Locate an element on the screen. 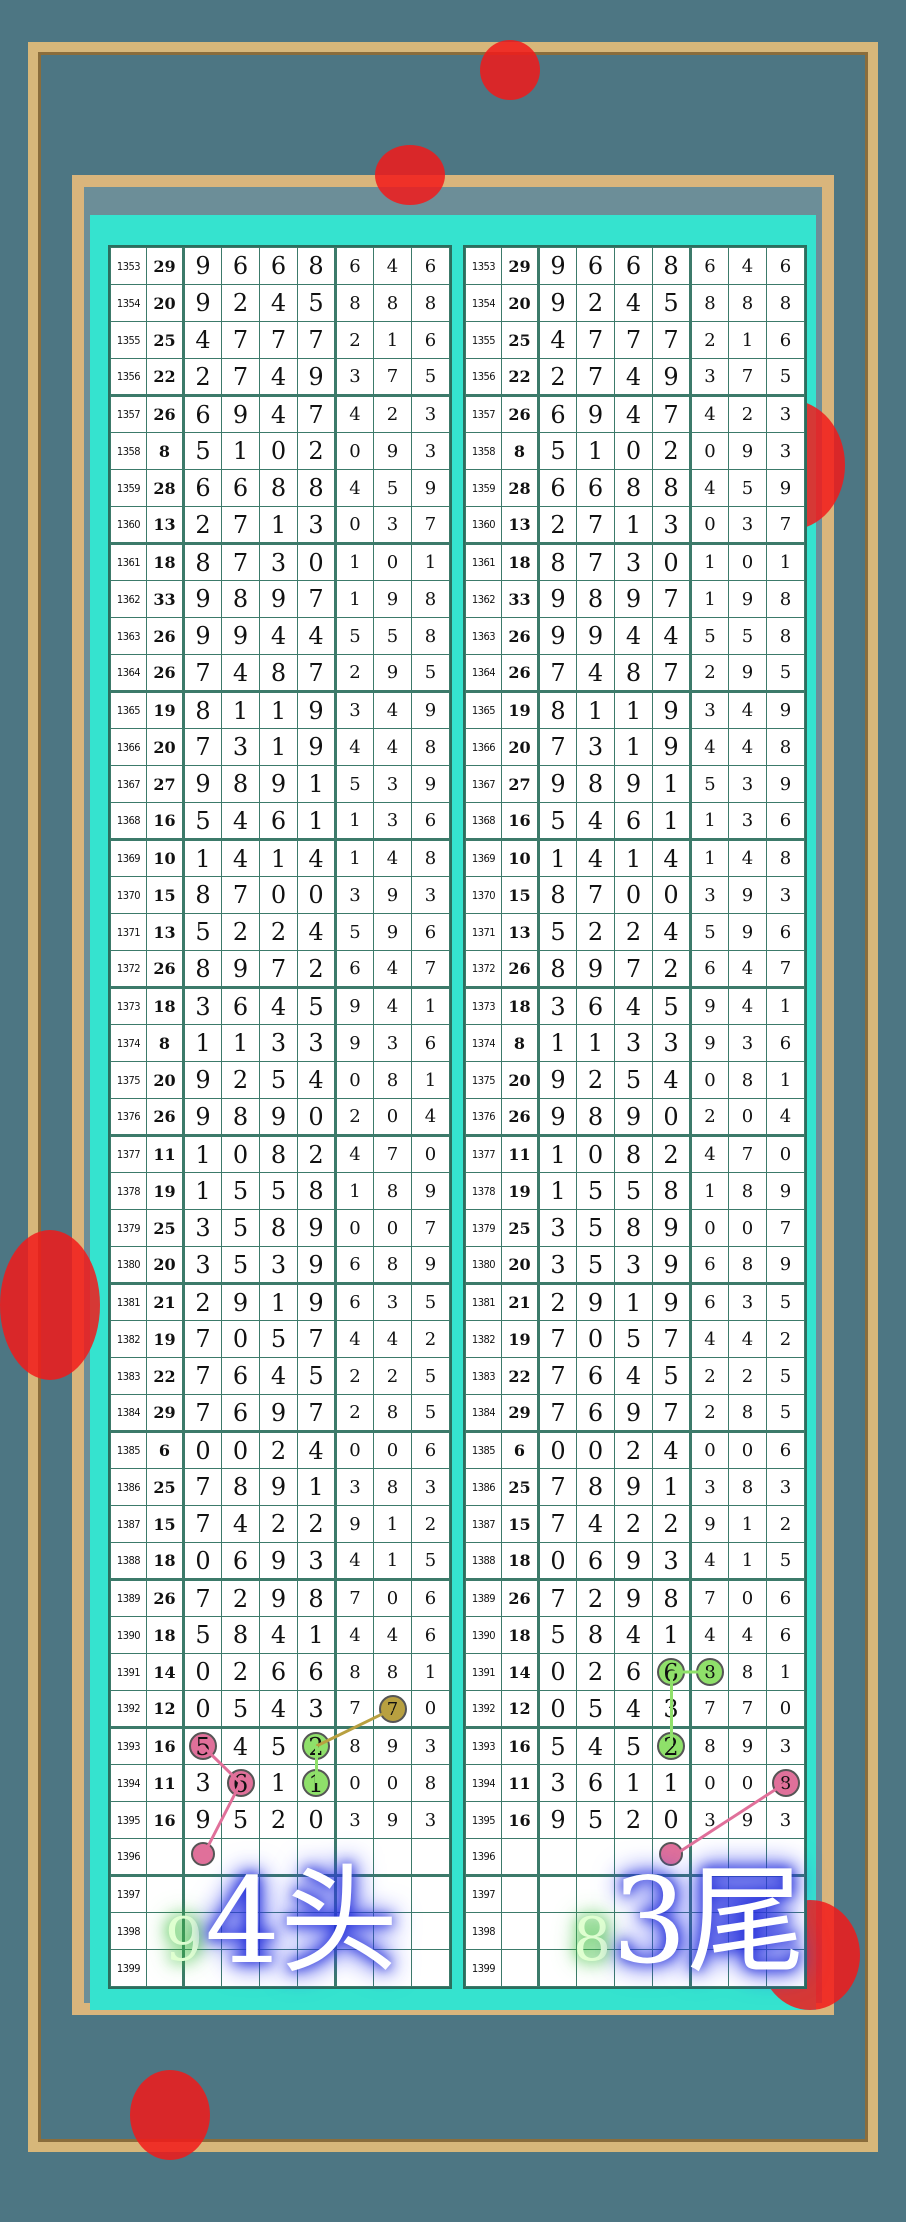 This screenshot has width=906, height=2222. digit-cell is located at coordinates (240, 1894).